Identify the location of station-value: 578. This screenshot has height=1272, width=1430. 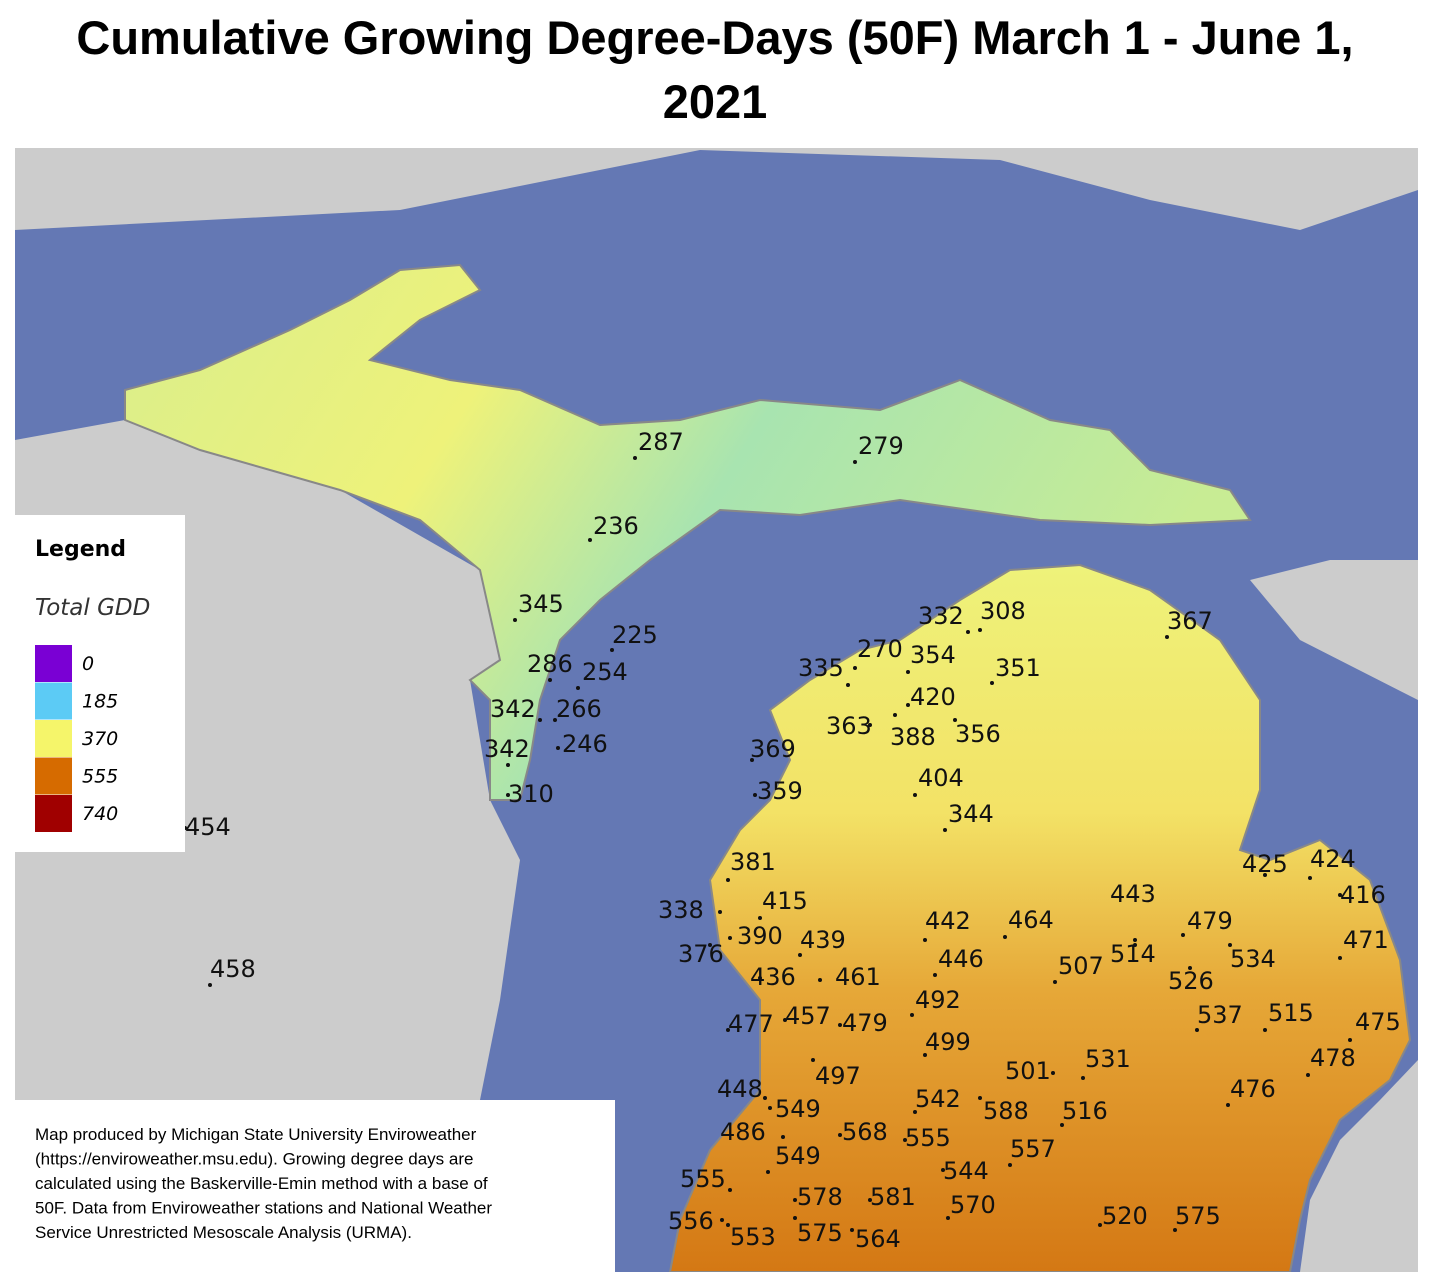
(820, 1197).